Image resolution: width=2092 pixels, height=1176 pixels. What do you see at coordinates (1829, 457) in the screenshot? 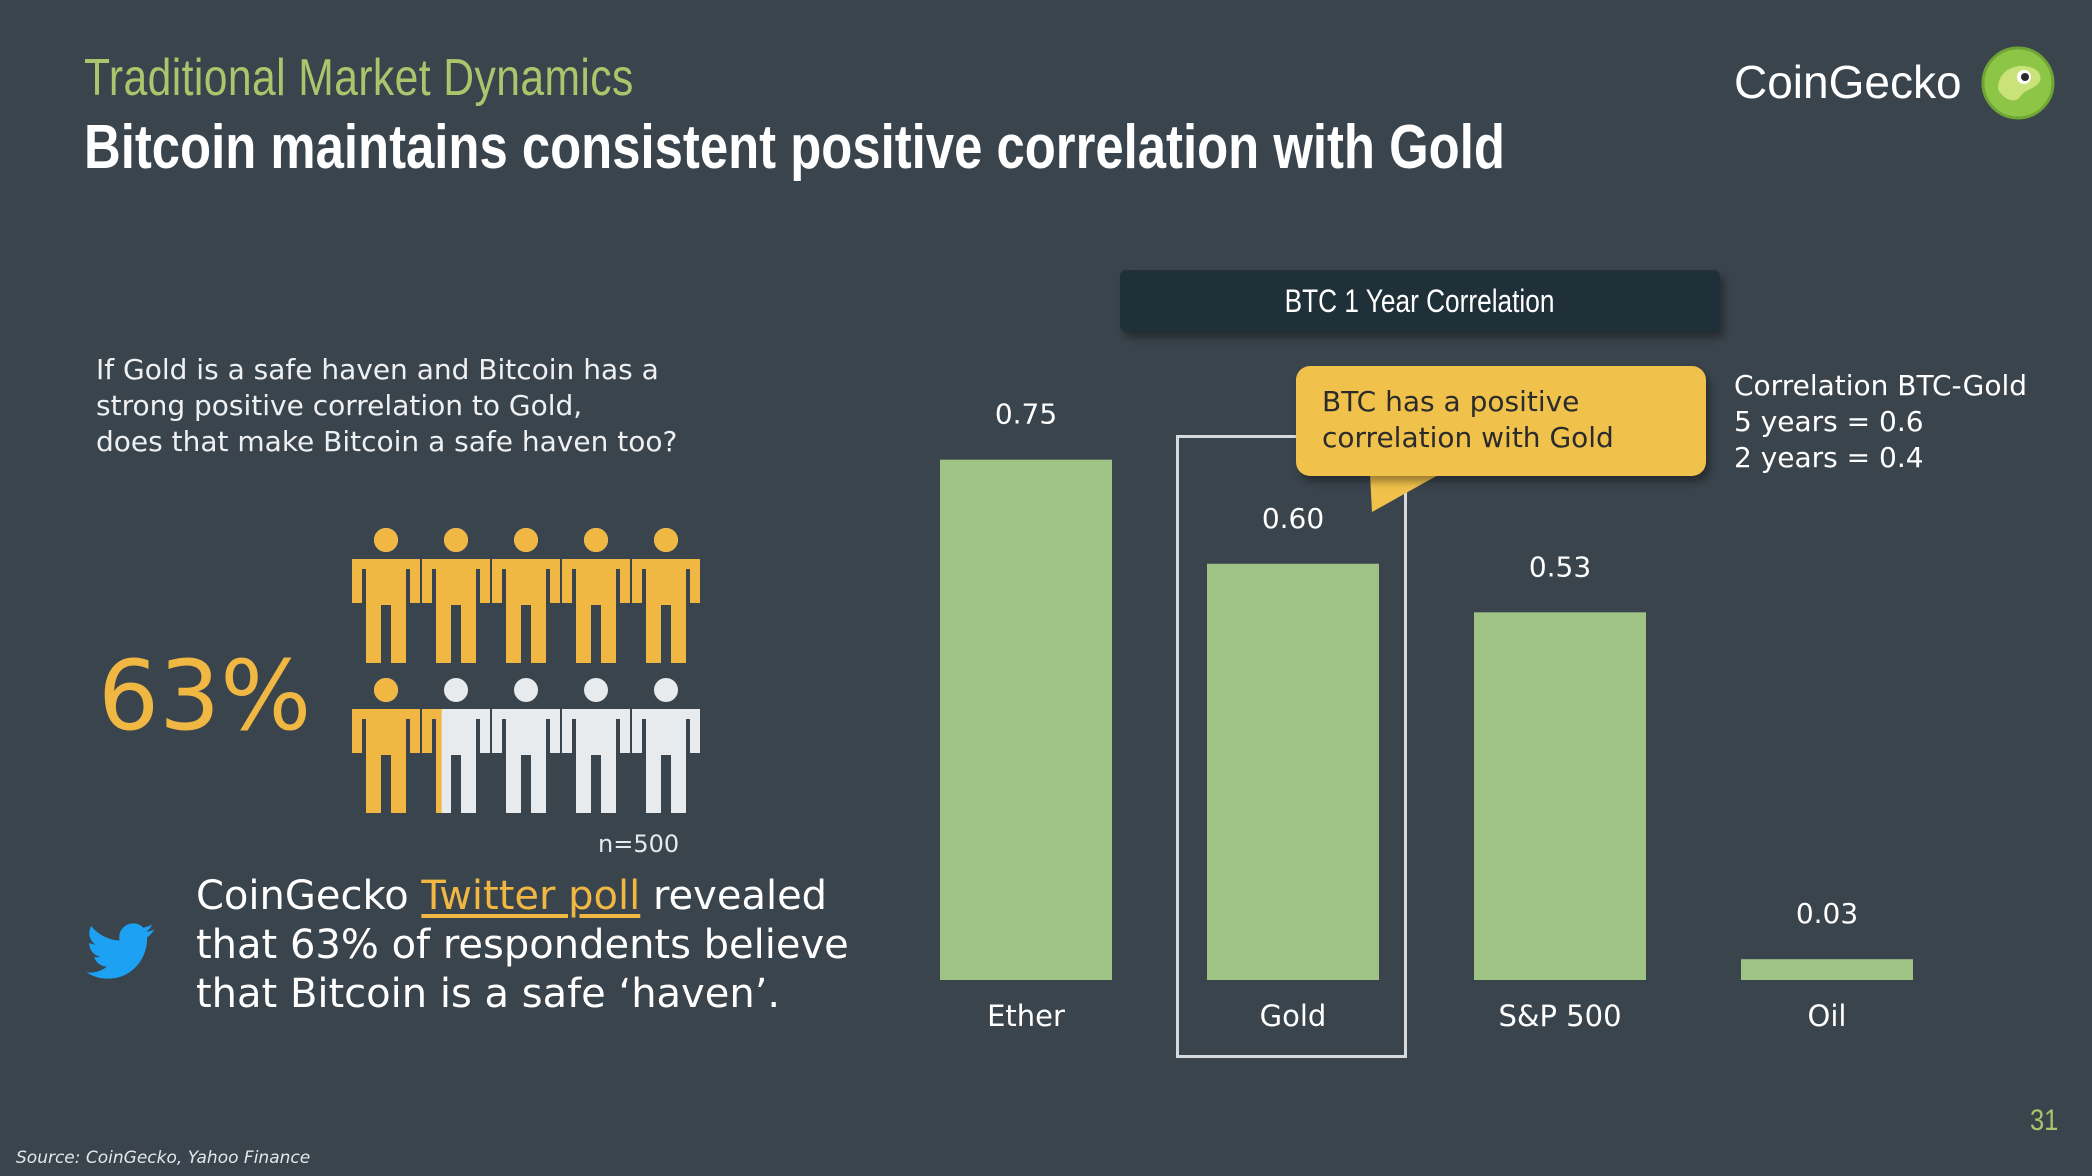
I see `note-line-3: 2 years = 0.4` at bounding box center [1829, 457].